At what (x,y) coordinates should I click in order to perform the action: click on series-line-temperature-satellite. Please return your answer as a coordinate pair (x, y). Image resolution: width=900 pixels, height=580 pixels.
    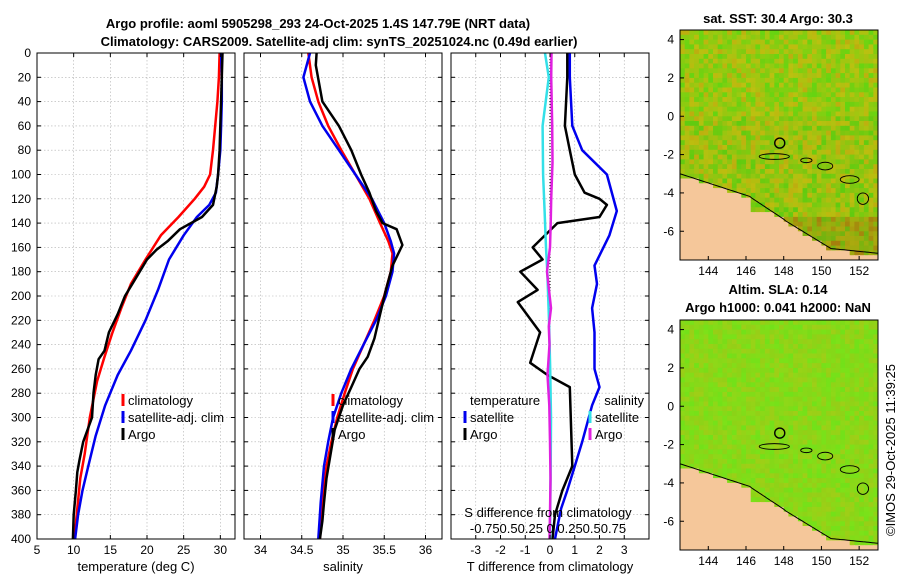
    Looking at the image, I should click on (586, 296).